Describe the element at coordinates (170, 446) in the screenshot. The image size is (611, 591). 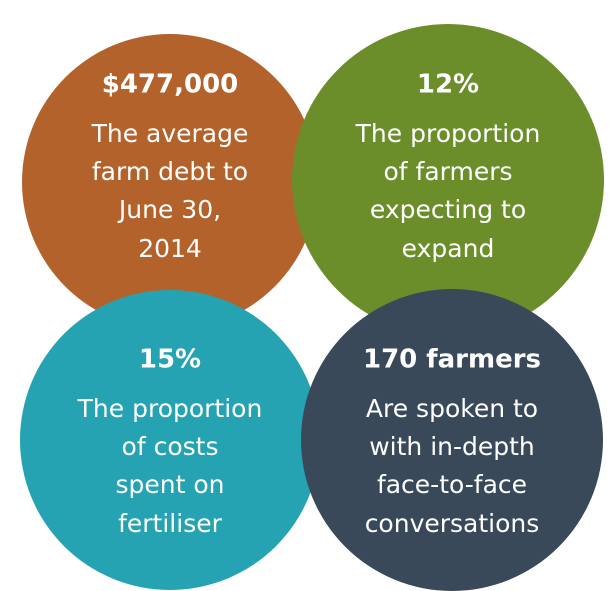
I see `stat-description: of costs` at that location.